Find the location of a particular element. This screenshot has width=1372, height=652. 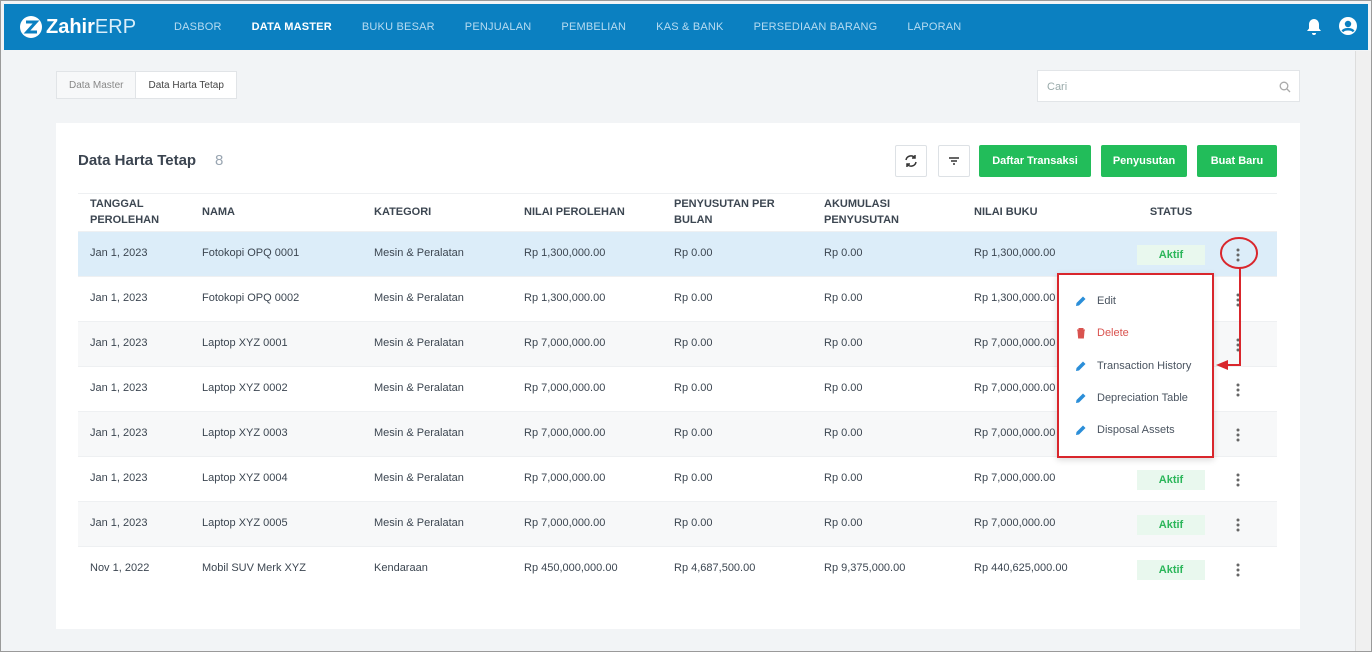

search-input: Cari is located at coordinates (1168, 86).